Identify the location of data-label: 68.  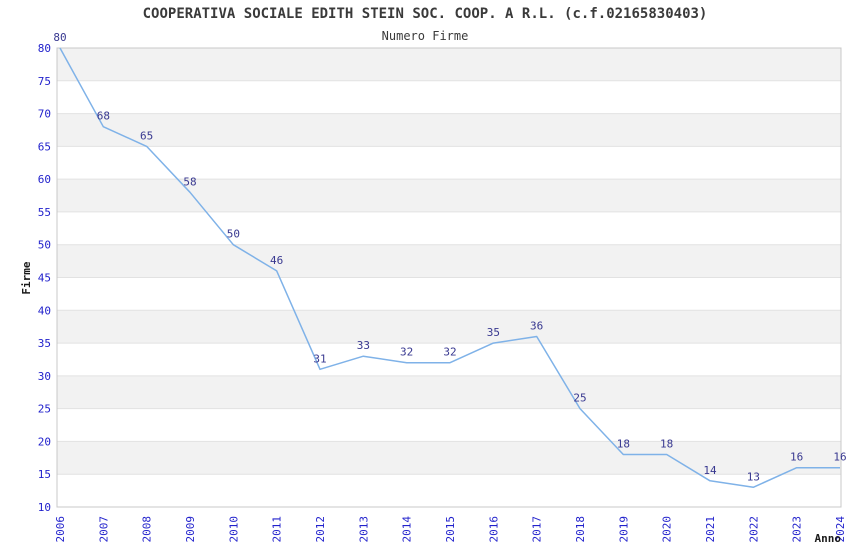
(103, 116).